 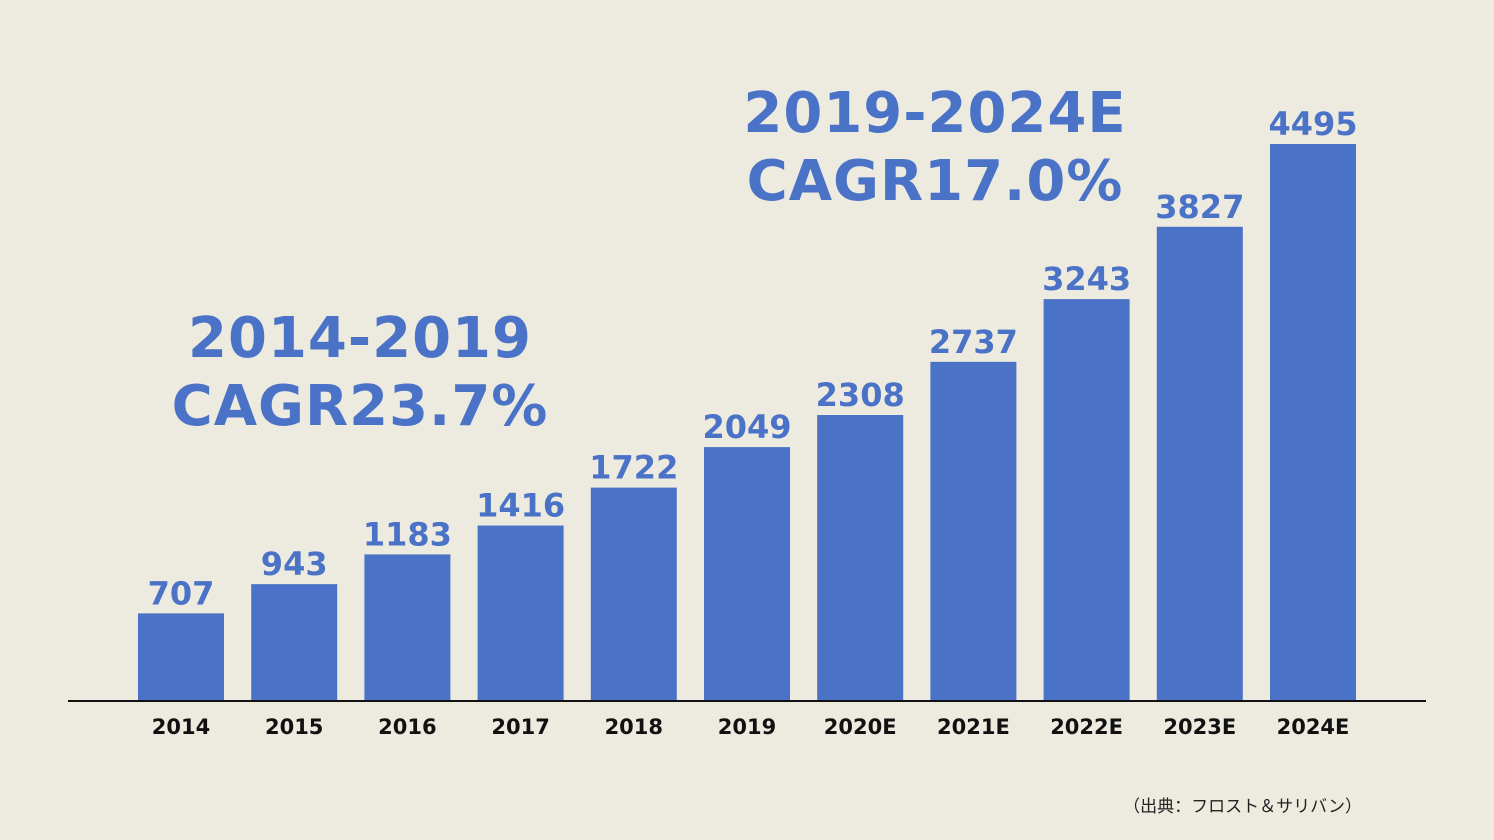 I want to click on x-tick-label: 2017, so click(x=520, y=727).